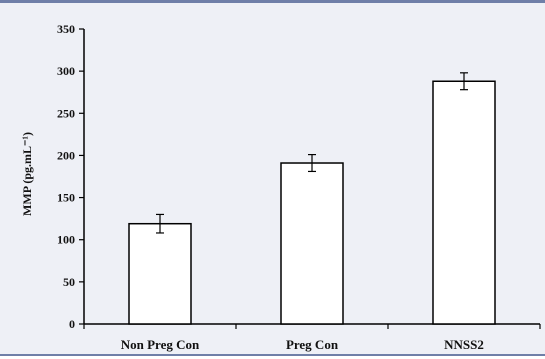  I want to click on x-tick-label: Preg Con, so click(312, 344).